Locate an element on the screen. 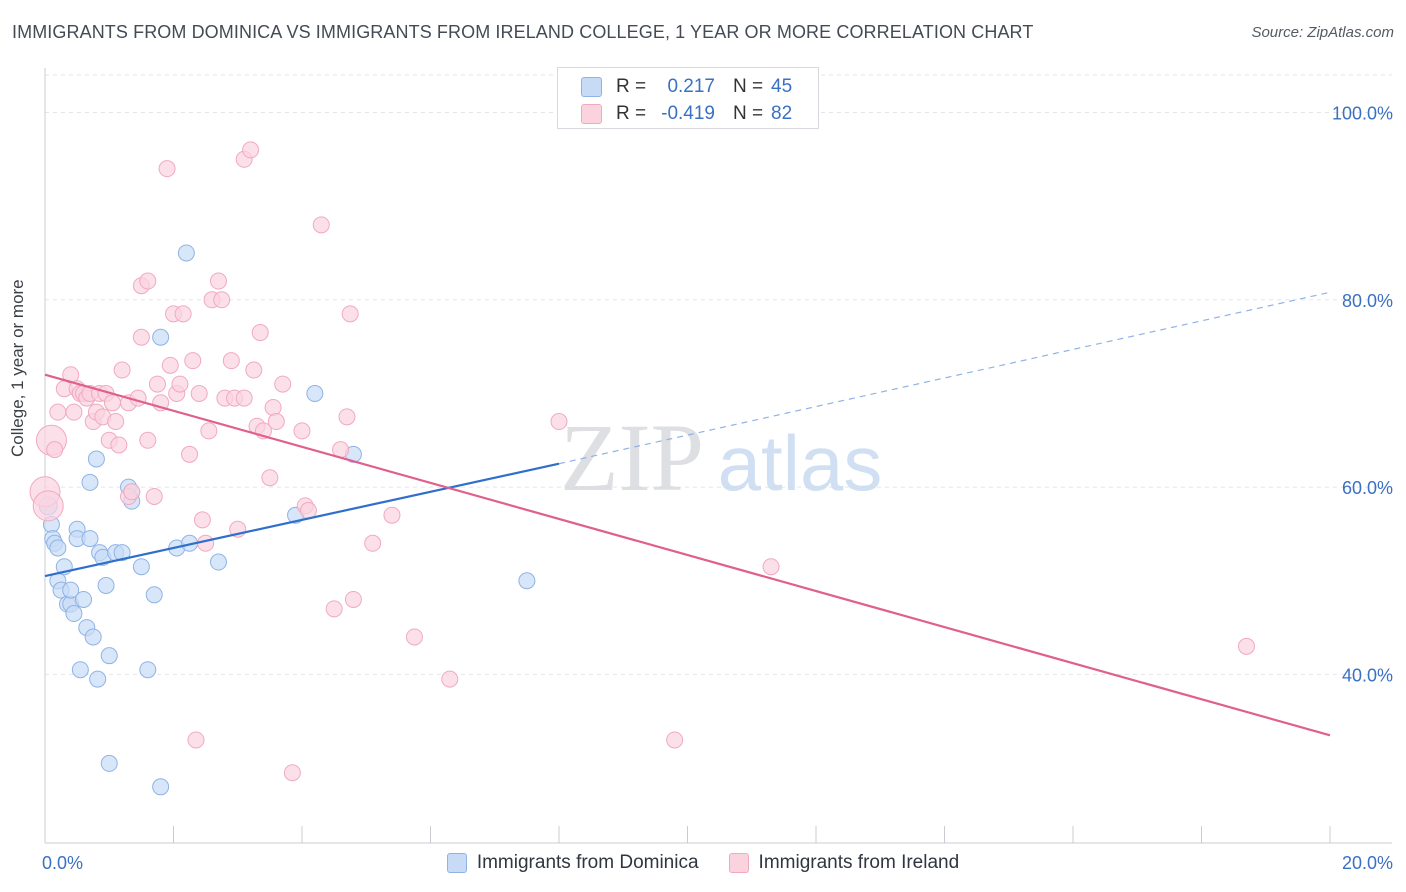 The height and width of the screenshot is (892, 1406). dominica-trend-line is located at coordinates (302, 520).